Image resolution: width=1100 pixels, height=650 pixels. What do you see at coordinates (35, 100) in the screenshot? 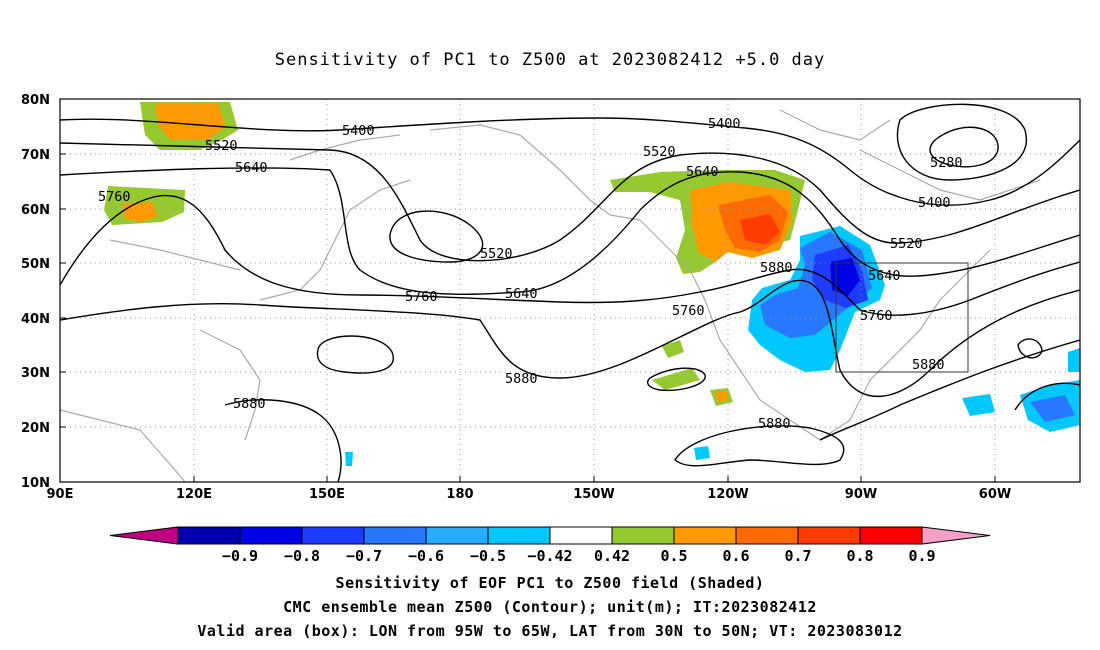
I see `lat-label: 80N` at bounding box center [35, 100].